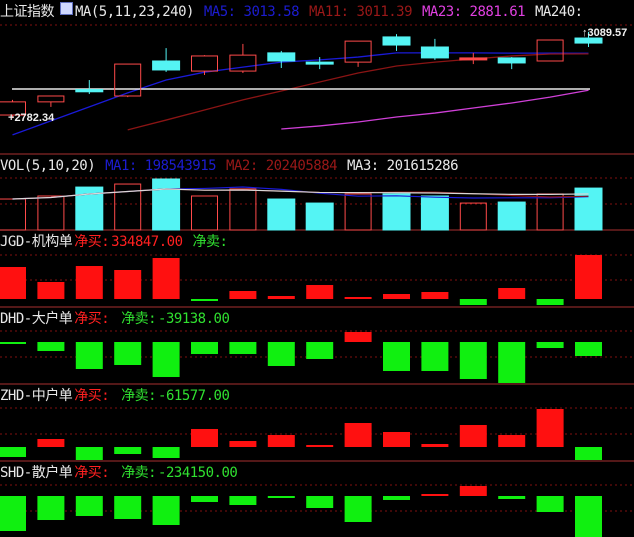 This screenshot has width=634, height=537. I want to click on net-buy-value: 334847.00, so click(147, 242).